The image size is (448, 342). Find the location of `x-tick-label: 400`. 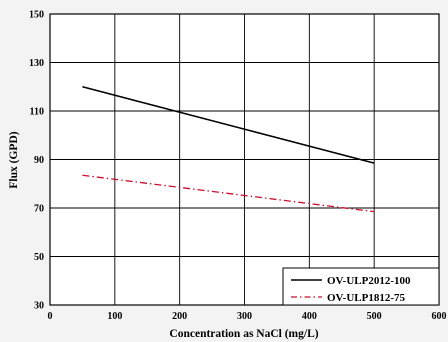

x-tick-label: 400 is located at coordinates (309, 316).